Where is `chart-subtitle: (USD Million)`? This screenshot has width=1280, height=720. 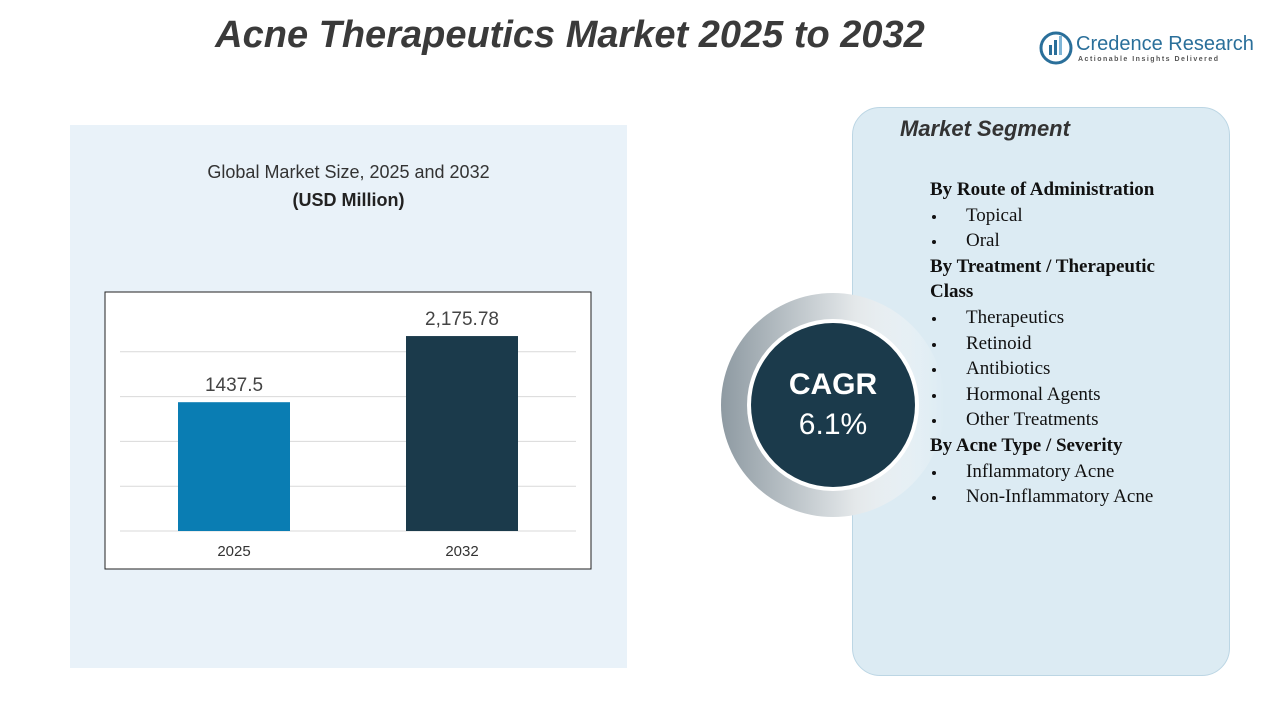
chart-subtitle: (USD Million) is located at coordinates (348, 200).